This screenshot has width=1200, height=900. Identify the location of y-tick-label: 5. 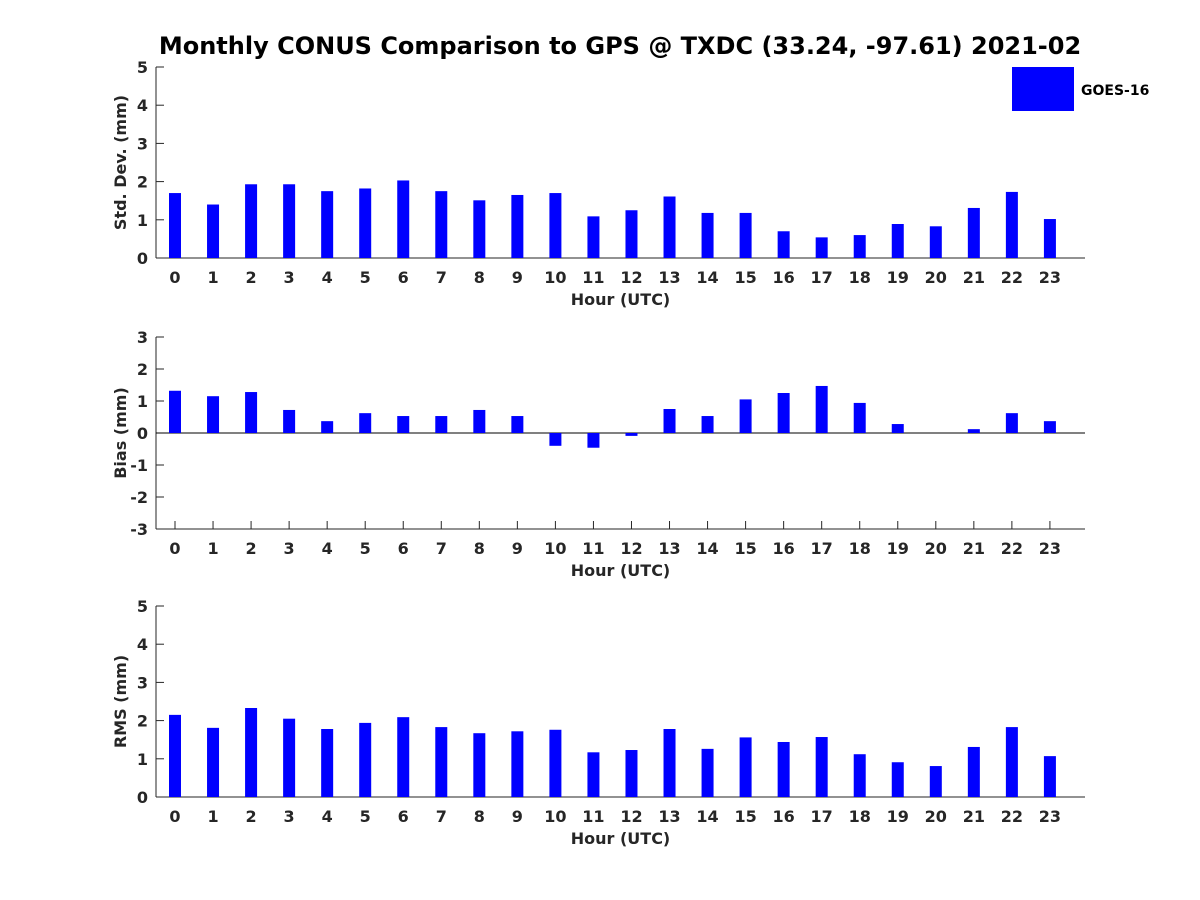
(142, 606).